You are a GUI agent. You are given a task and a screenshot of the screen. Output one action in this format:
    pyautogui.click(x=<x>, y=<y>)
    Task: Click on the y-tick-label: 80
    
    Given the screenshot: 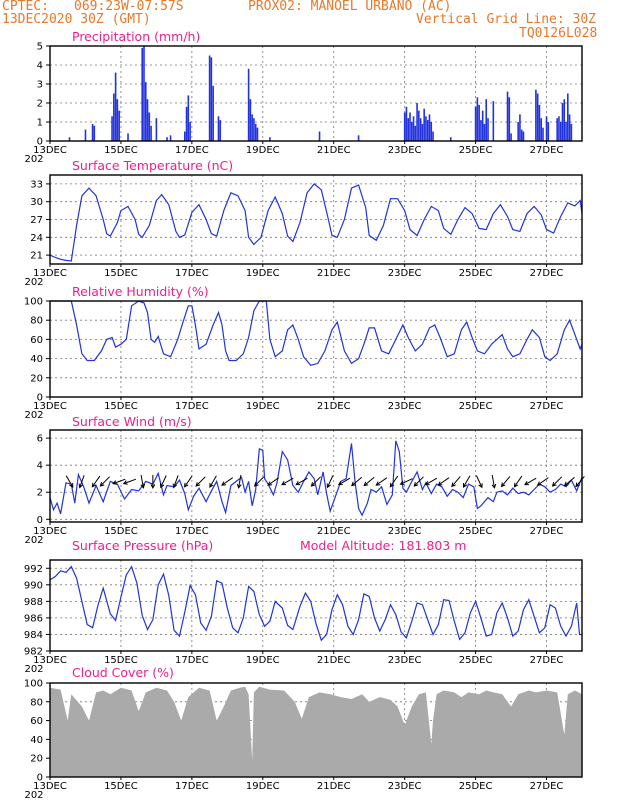 What is the action you would take?
    pyautogui.click(x=36, y=321)
    